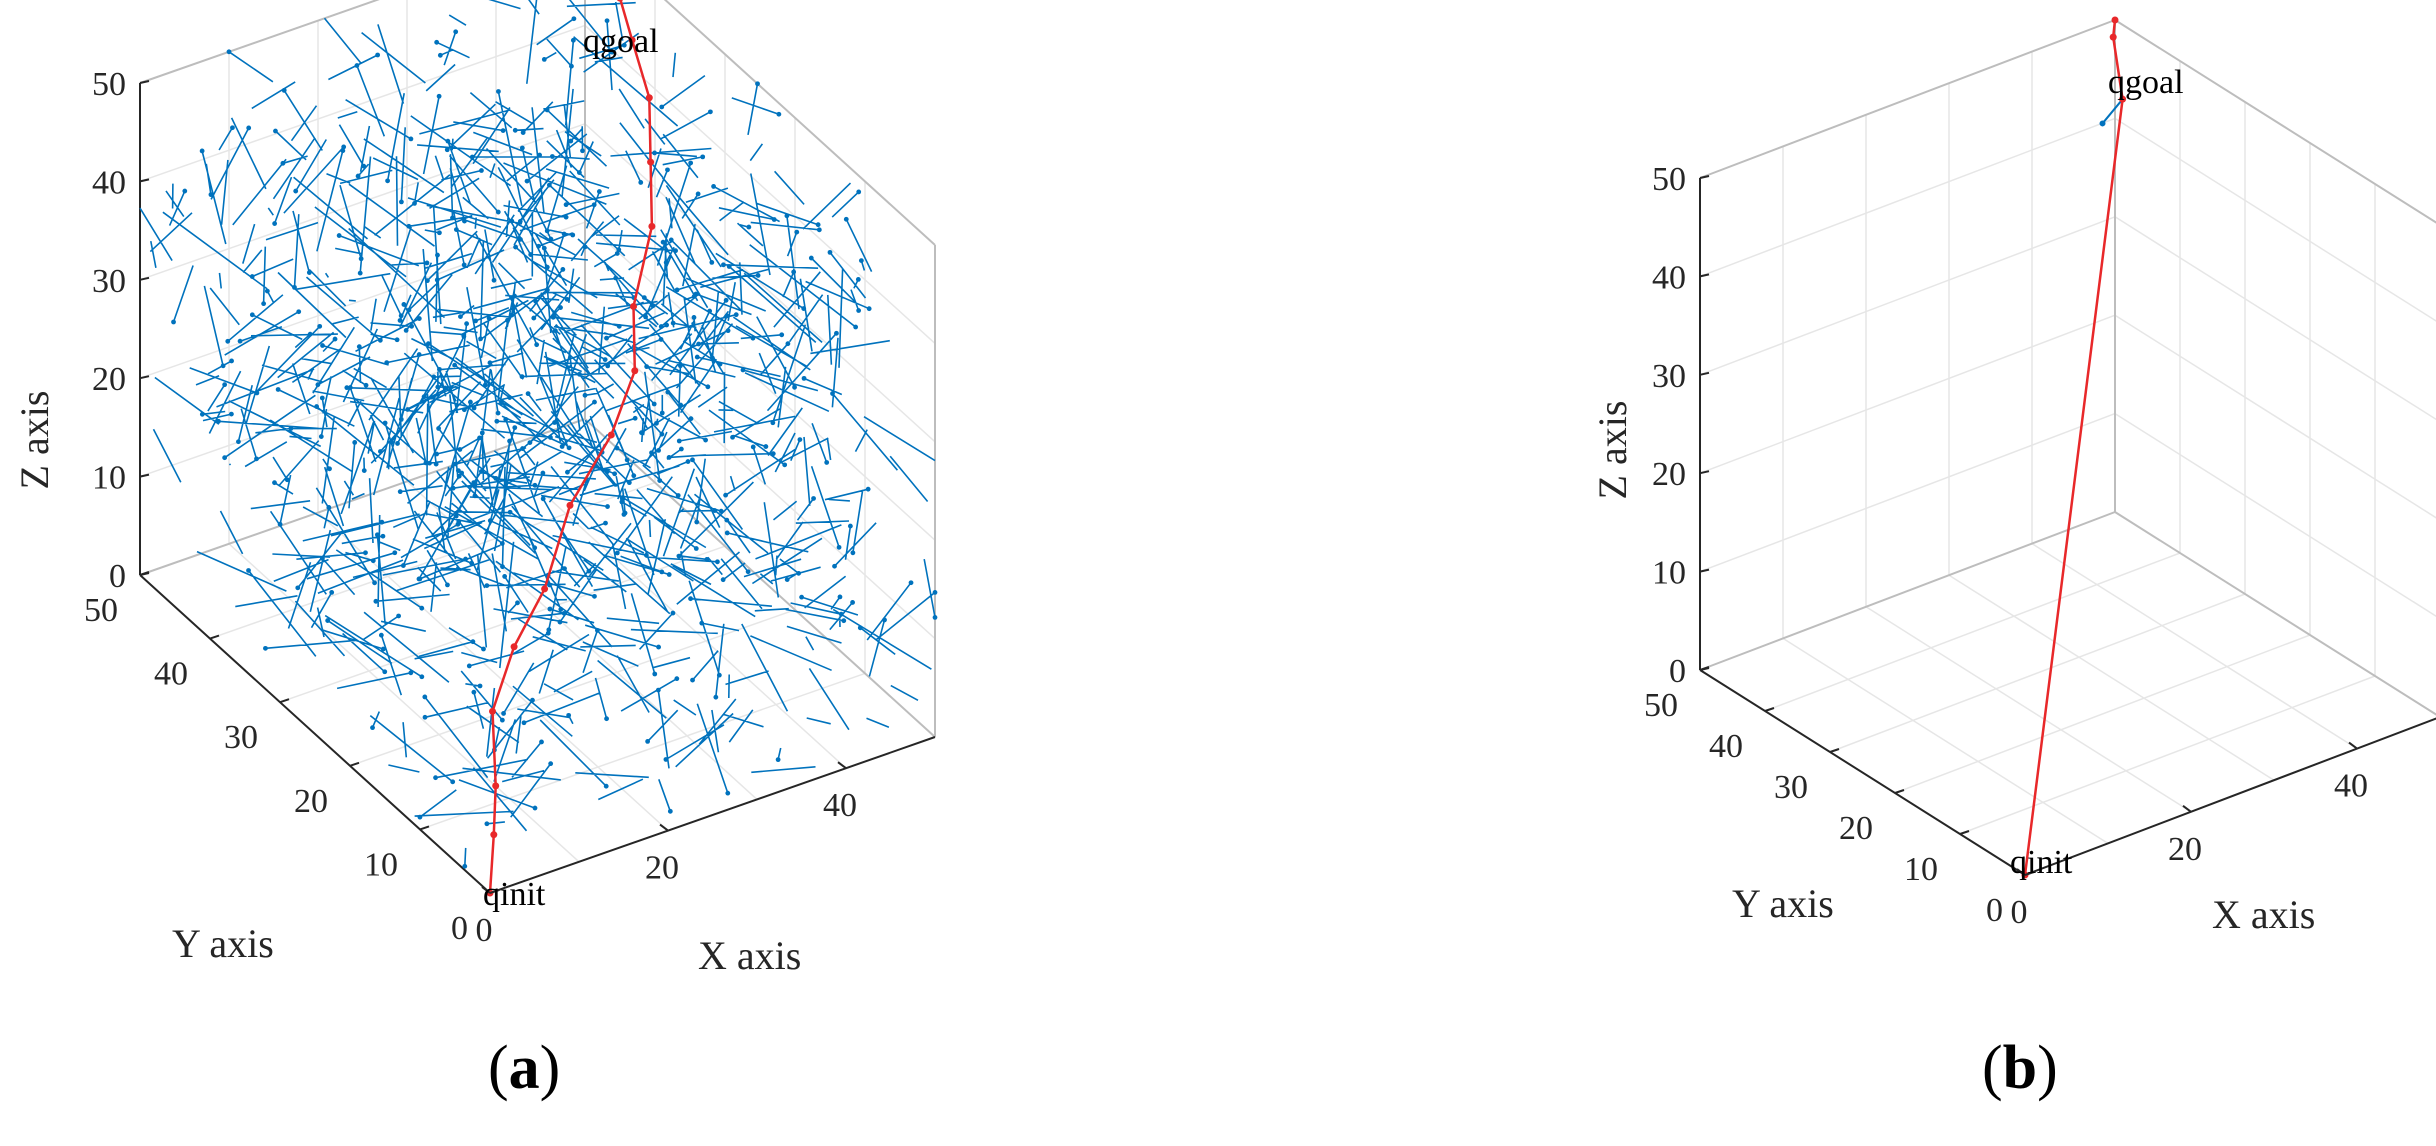 Image resolution: width=2436 pixels, height=1146 pixels. I want to click on y-tick-label: 40, so click(171, 674).